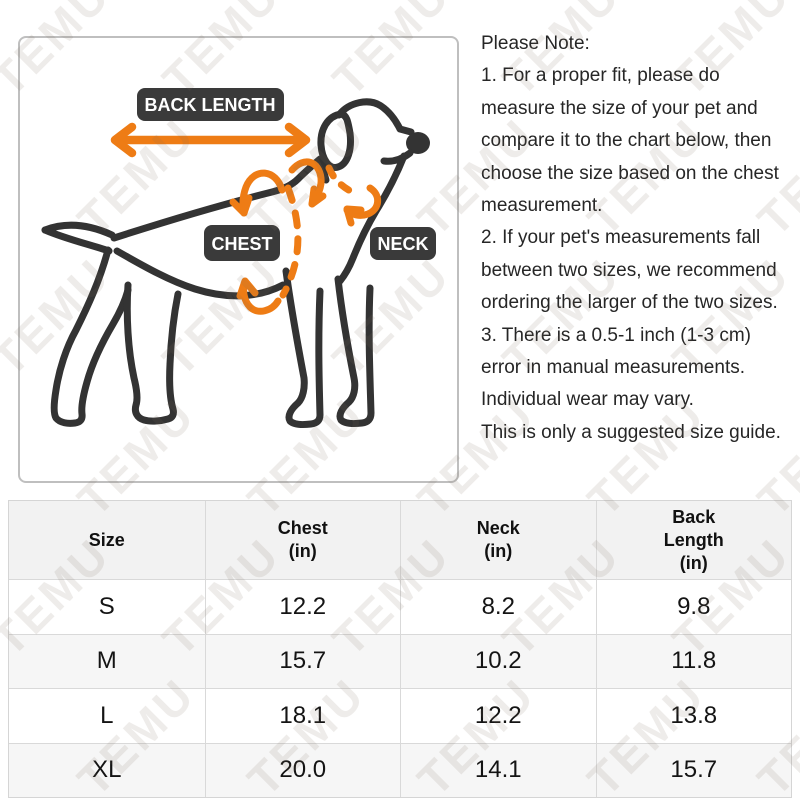 Image resolution: width=800 pixels, height=800 pixels. What do you see at coordinates (418, 143) in the screenshot?
I see `dog-nose` at bounding box center [418, 143].